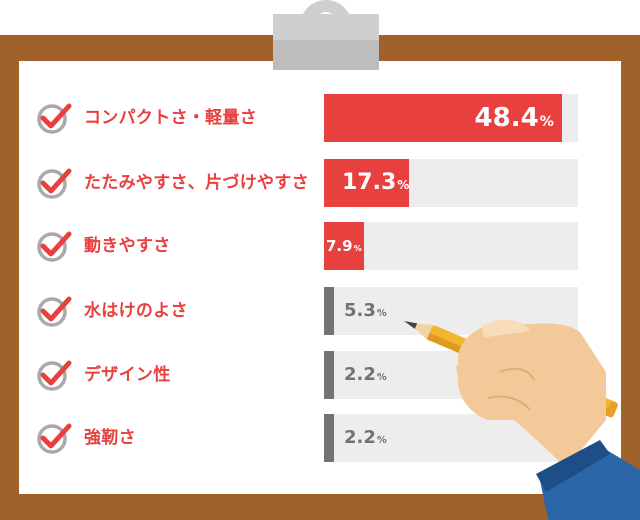 Image resolution: width=640 pixels, height=520 pixels. Describe the element at coordinates (320, 118) in the screenshot. I see `chart-row: コンパクトさ・軽量さ 48.4%` at that location.